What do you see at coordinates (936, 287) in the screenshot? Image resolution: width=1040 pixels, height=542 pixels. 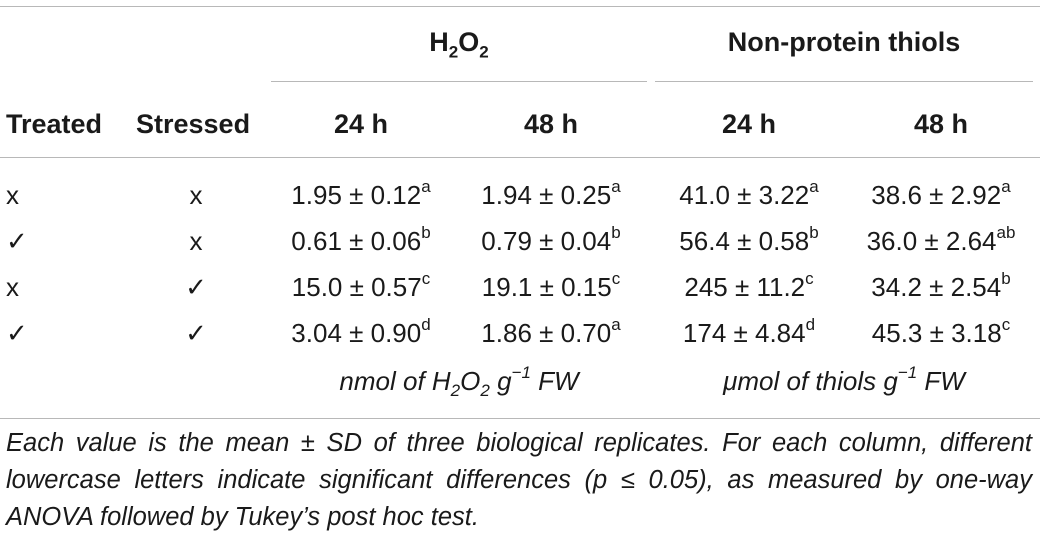 I see `row3-thiols-48h-value: 34.2 ± 2.54` at bounding box center [936, 287].